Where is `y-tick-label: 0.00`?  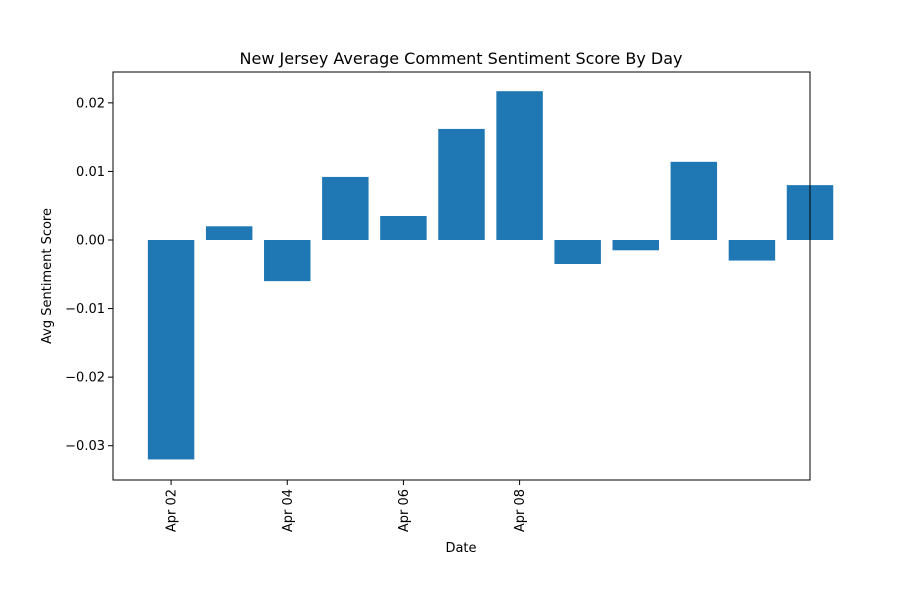 y-tick-label: 0.00 is located at coordinates (90, 241).